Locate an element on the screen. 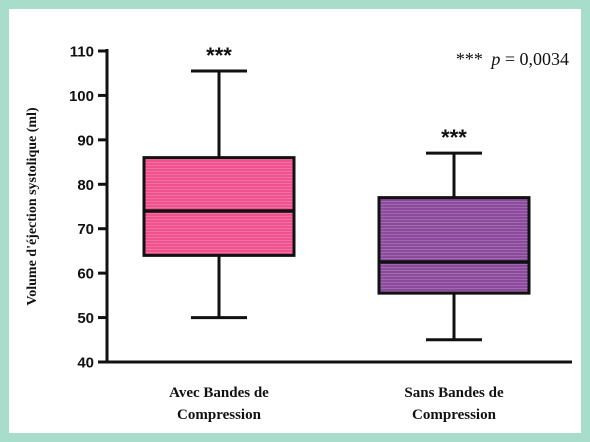 This screenshot has height=442, width=590. y-tick-label: 110 is located at coordinates (82, 52).